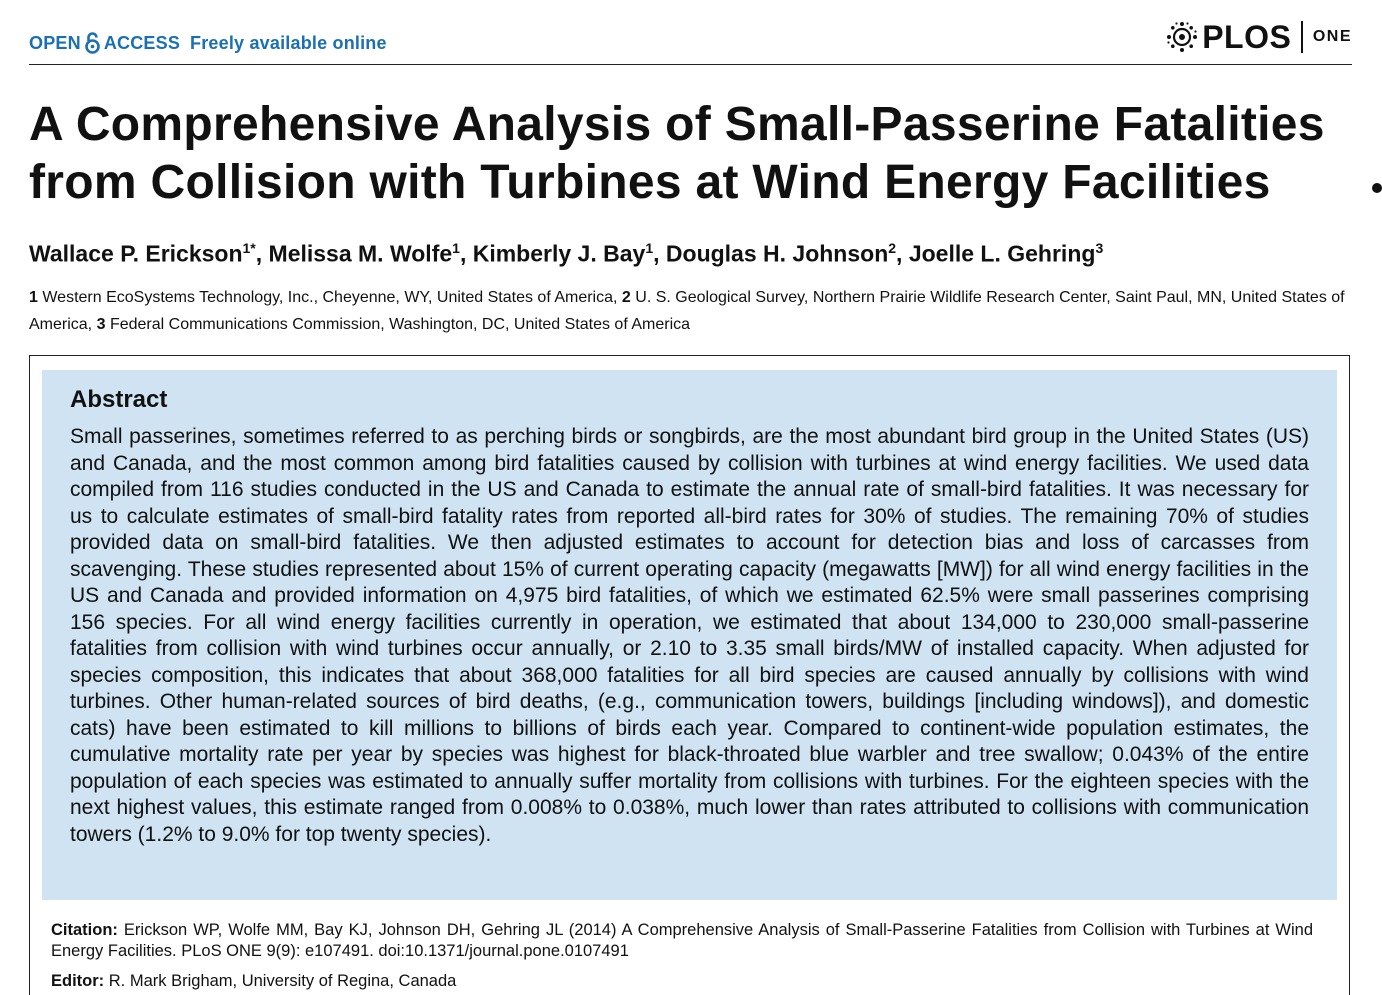 The width and height of the screenshot is (1382, 995). I want to click on citation-label: Citation:, so click(84, 930).